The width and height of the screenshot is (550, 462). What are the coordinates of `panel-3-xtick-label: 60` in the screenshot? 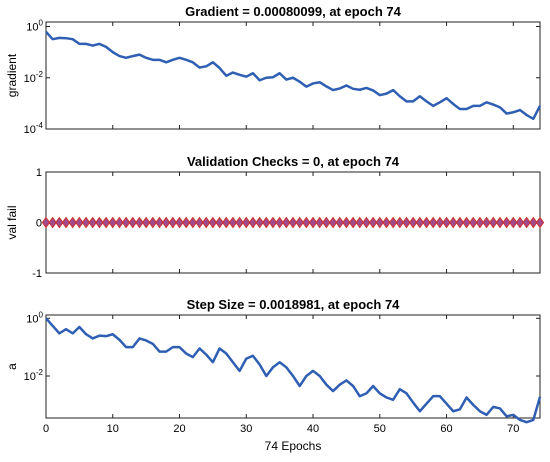 It's located at (446, 429).